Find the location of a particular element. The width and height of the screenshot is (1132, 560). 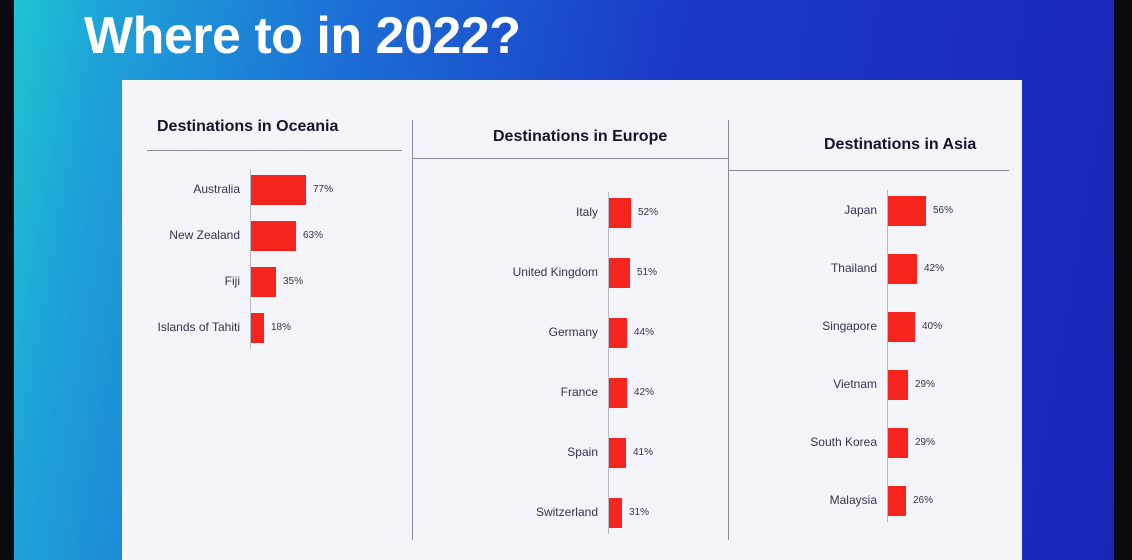

bar-row: New Zealand 63% is located at coordinates (267, 236).